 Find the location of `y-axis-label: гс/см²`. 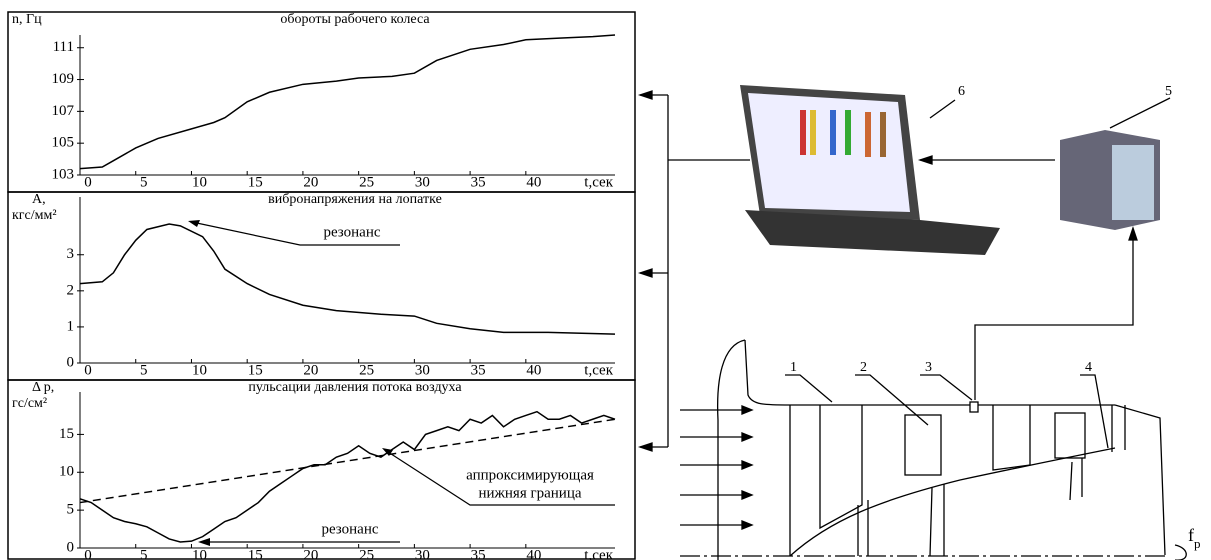

y-axis-label: гс/см² is located at coordinates (29, 403).